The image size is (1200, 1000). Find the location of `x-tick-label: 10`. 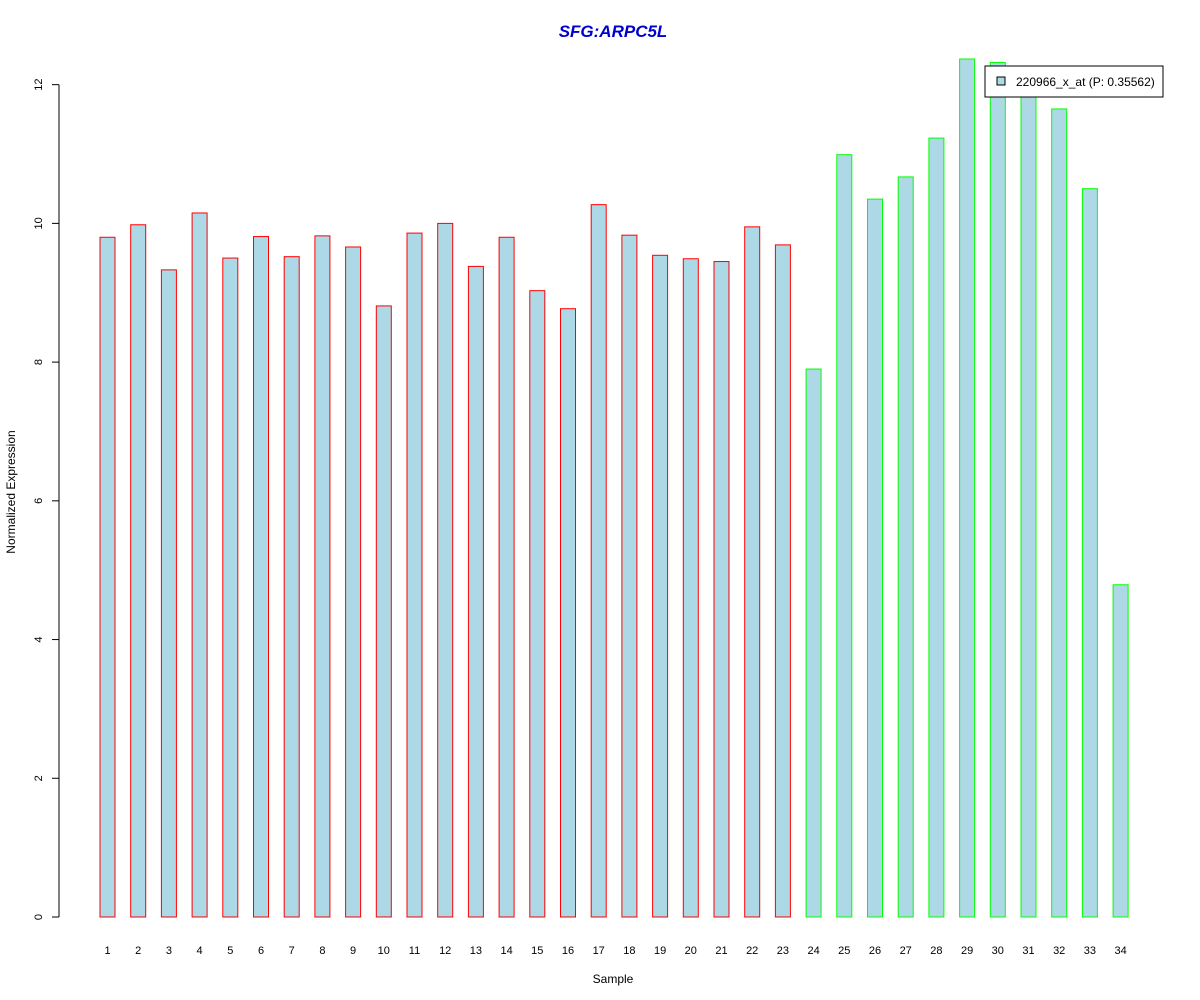

x-tick-label: 10 is located at coordinates (384, 951).